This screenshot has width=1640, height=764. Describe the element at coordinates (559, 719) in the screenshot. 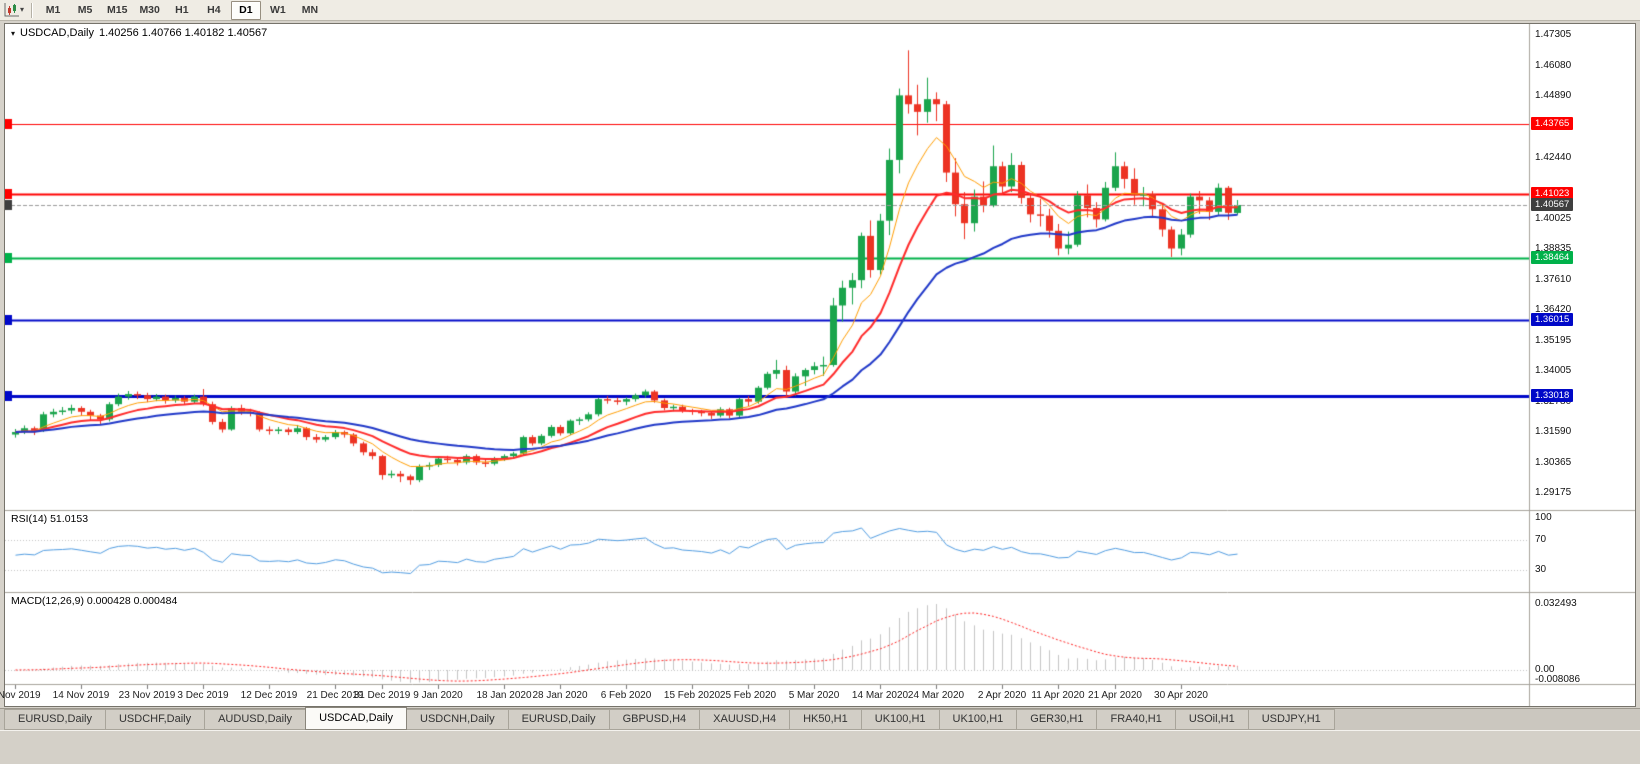

I see `chart-tab-5-eurusd-daily: EURUSD,Daily` at that location.